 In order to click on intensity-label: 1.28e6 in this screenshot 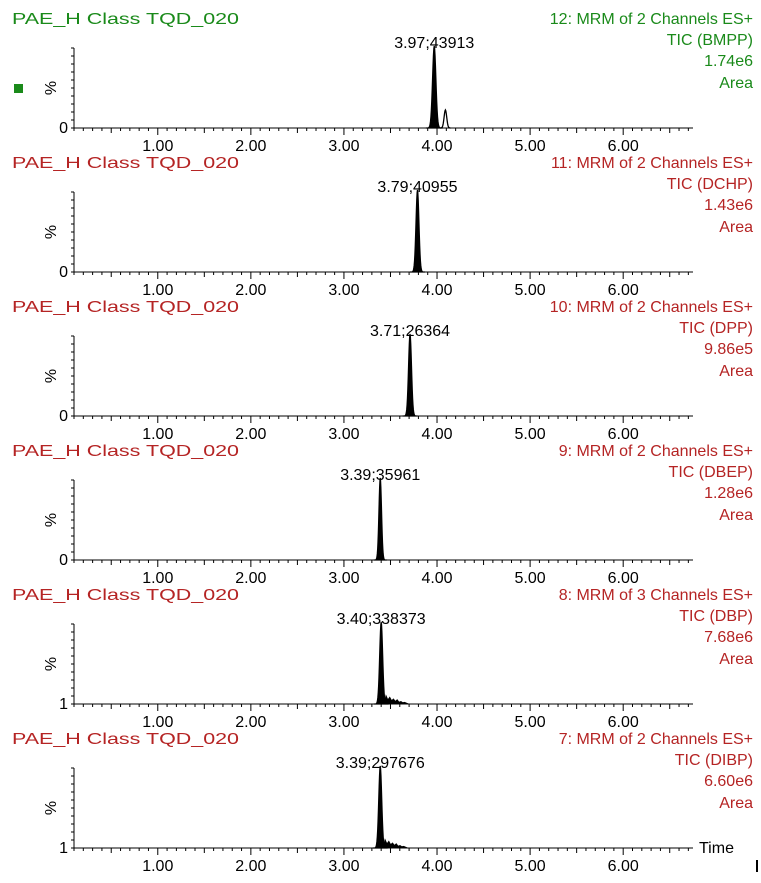, I will do `click(728, 493)`.